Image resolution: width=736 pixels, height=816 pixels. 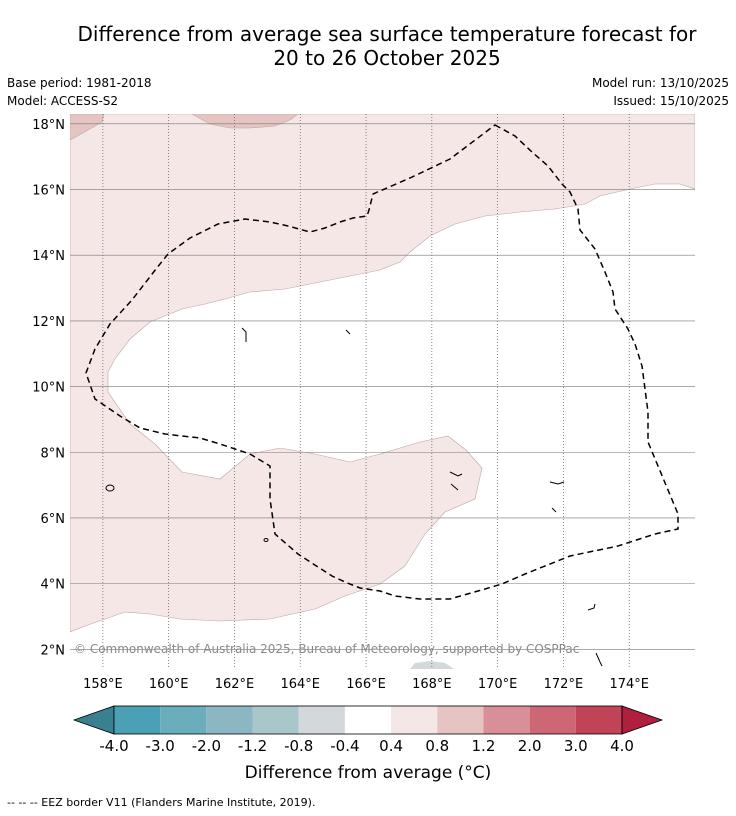 What do you see at coordinates (671, 101) in the screenshot?
I see `issued-date: Issued: 15/10/2025` at bounding box center [671, 101].